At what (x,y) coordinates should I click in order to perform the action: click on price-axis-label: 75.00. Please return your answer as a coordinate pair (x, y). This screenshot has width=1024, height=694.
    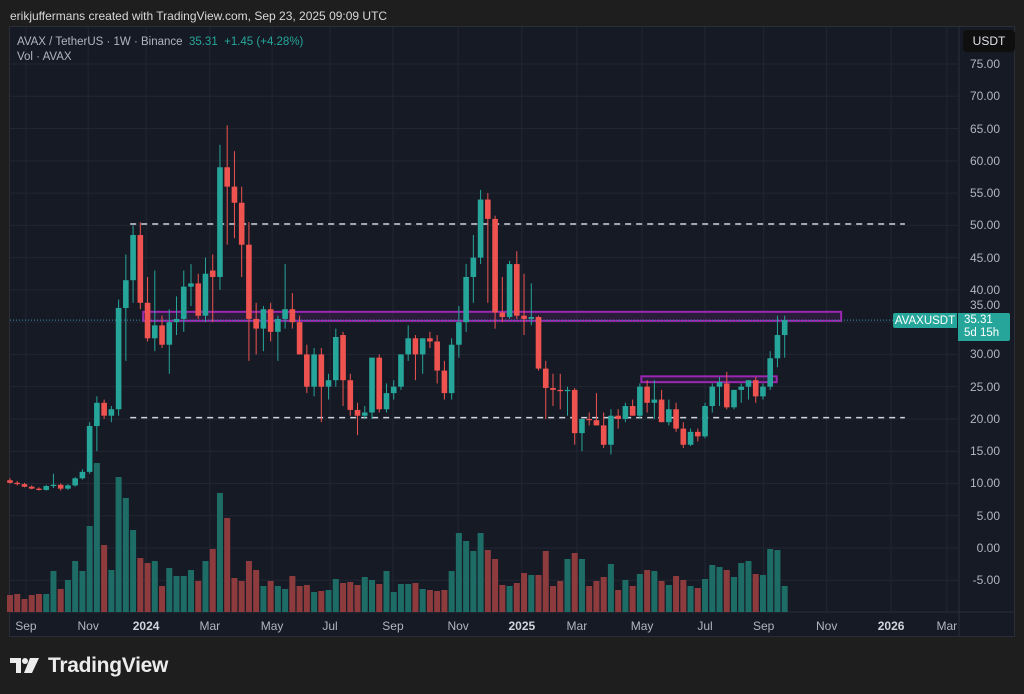
    Looking at the image, I should click on (984, 64).